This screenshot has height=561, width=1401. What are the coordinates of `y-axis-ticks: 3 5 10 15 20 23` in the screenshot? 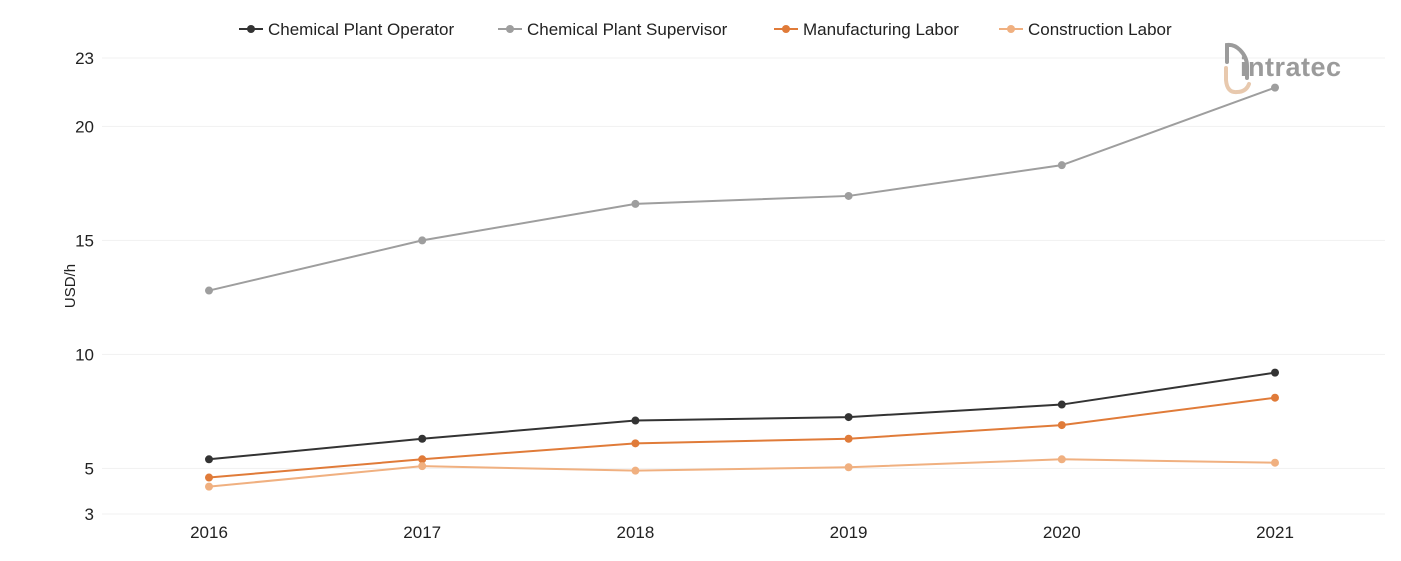 It's located at (84, 286).